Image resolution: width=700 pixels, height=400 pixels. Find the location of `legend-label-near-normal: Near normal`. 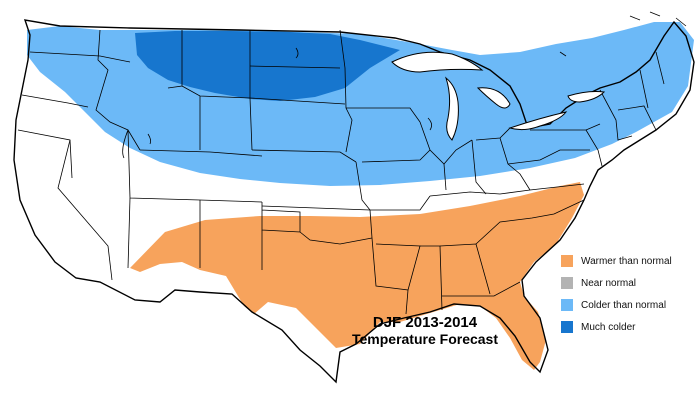

legend-label-near-normal: Near normal is located at coordinates (609, 283).